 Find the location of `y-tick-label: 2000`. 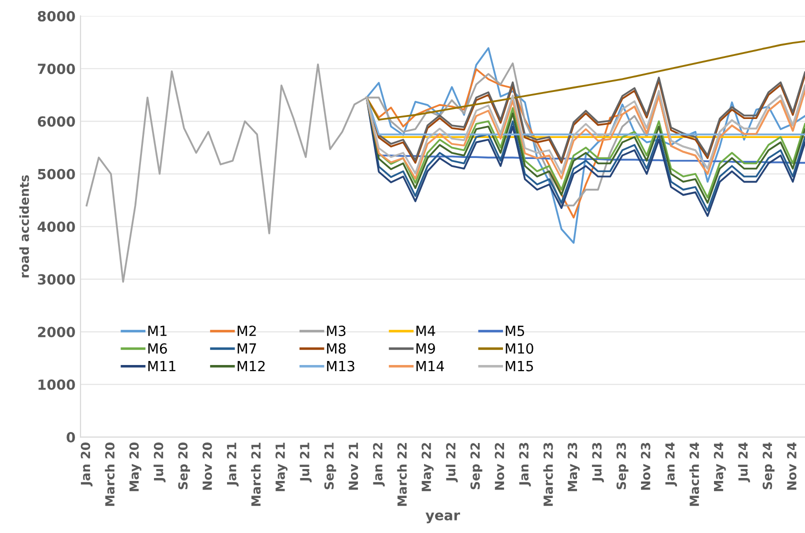

y-tick-label: 2000 is located at coordinates (56, 332).